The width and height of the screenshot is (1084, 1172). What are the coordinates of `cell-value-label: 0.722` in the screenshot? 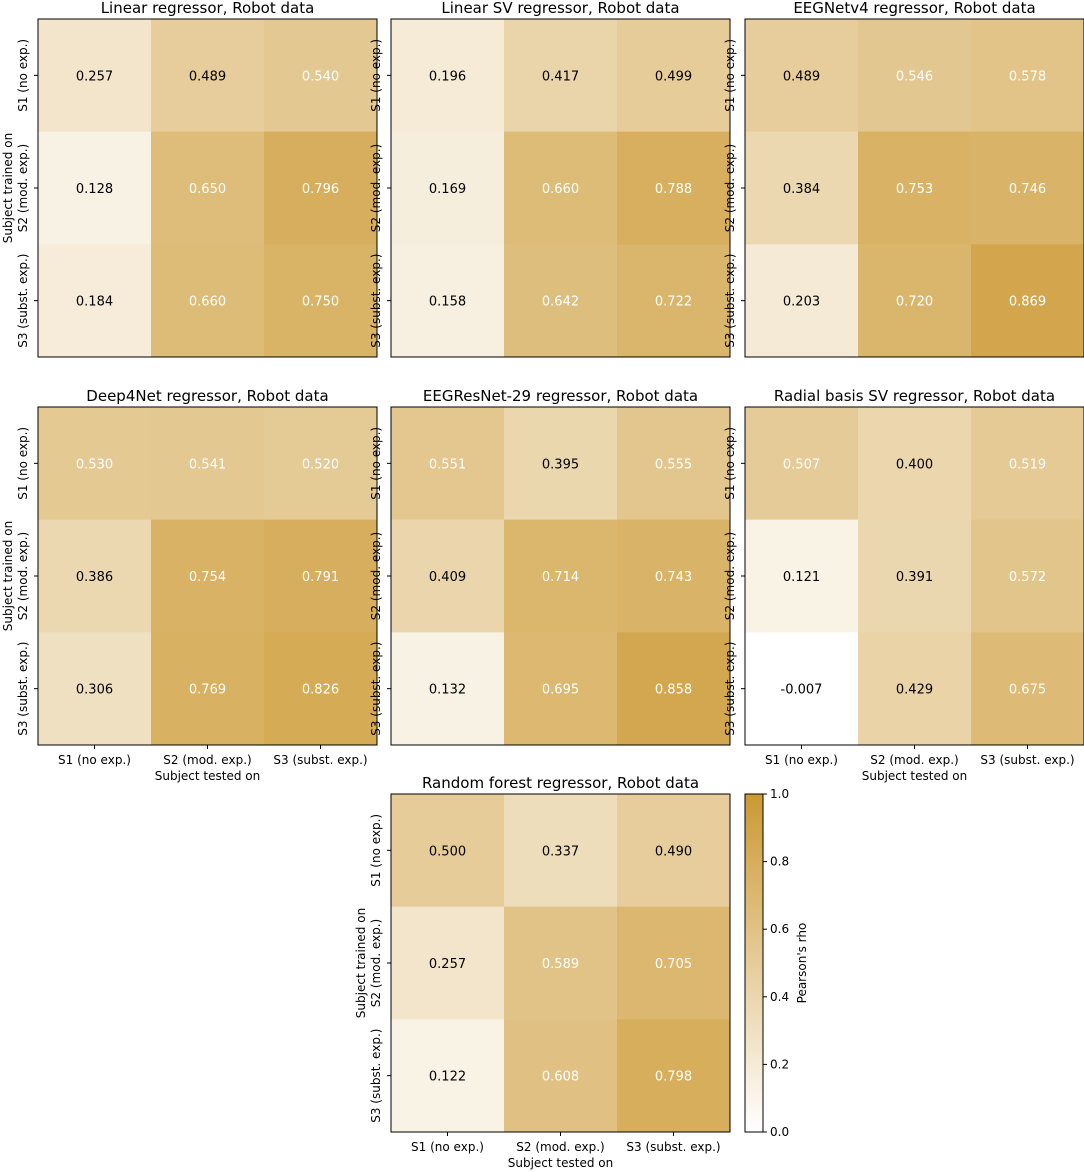 It's located at (673, 302).